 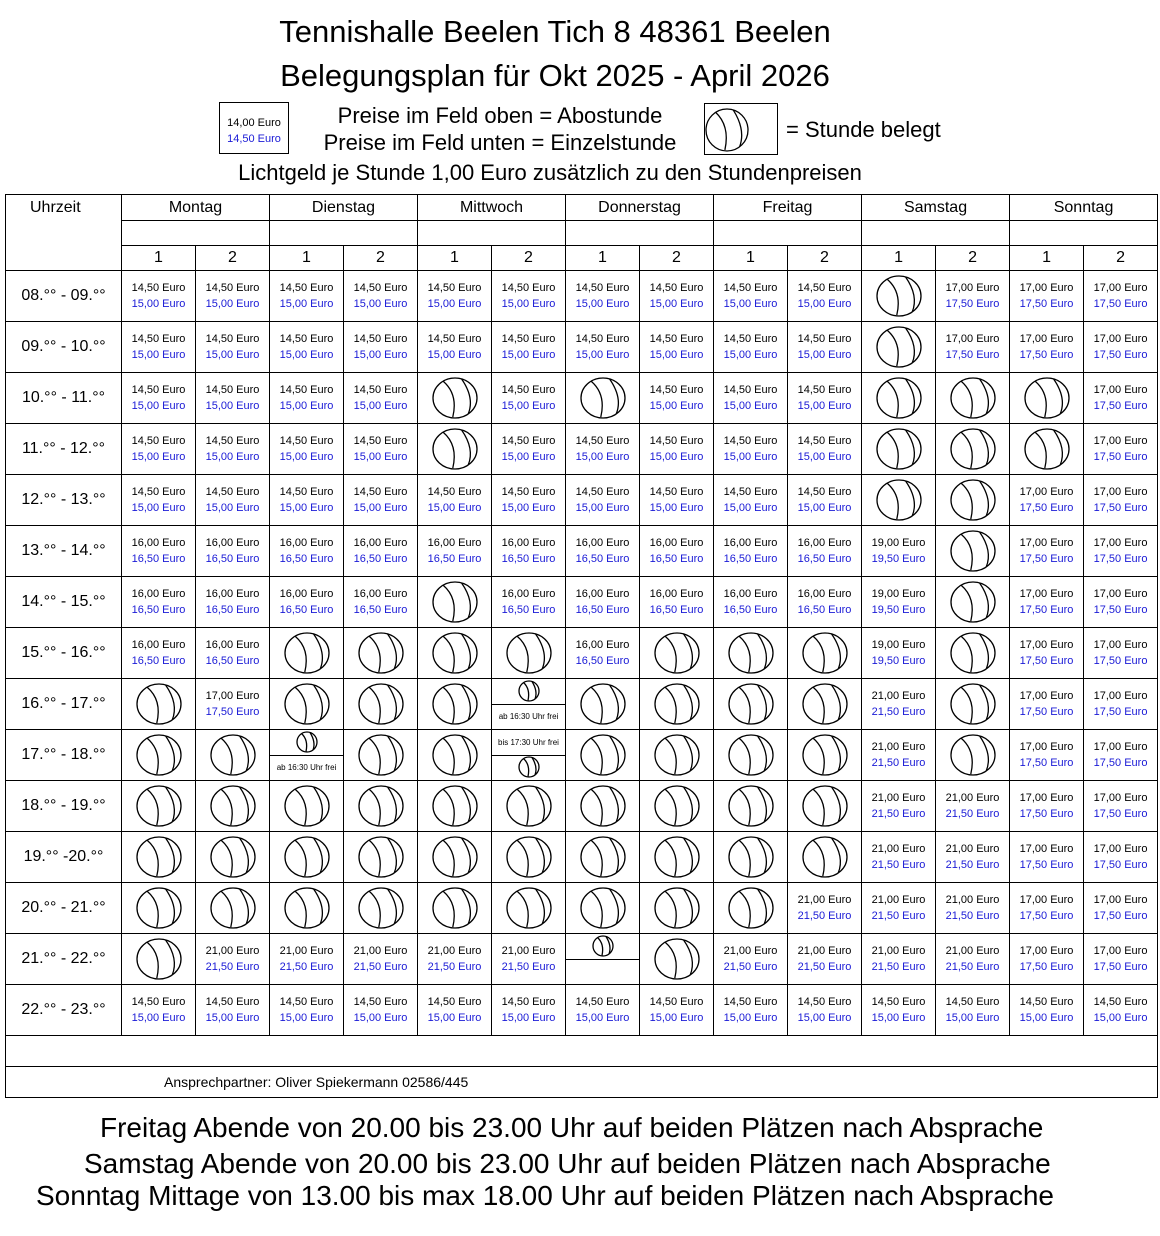 What do you see at coordinates (63, 602) in the screenshot?
I see `time-slot-label: 14.°° - 15.°°` at bounding box center [63, 602].